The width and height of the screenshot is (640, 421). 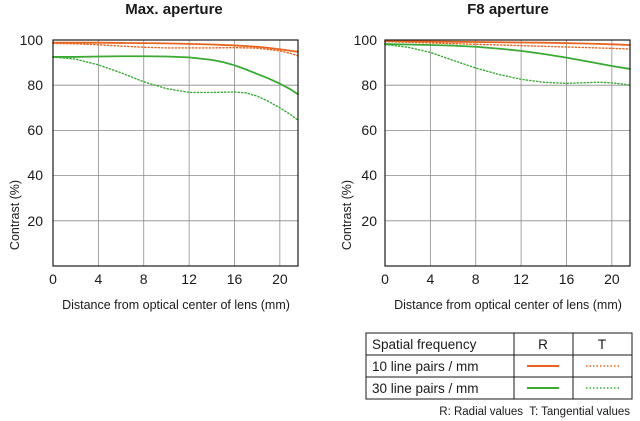 I want to click on legend-row-30-label: 30 line pairs / mm, so click(x=425, y=388).